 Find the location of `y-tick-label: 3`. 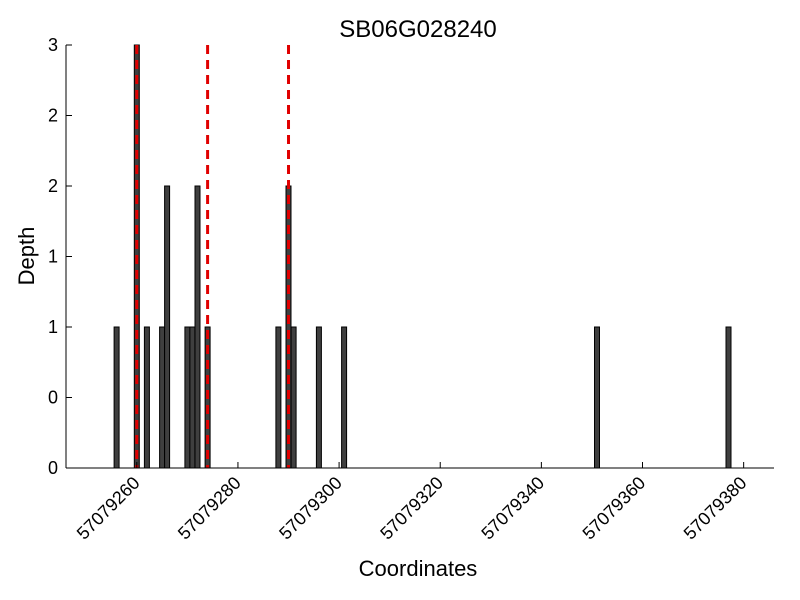

y-tick-label: 3 is located at coordinates (53, 45).